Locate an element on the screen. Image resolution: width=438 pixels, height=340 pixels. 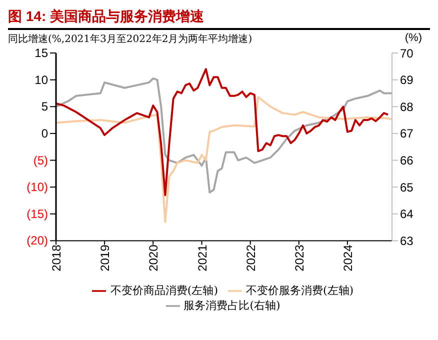
y-axis-title: 同比增速(%,2021年3月至2022年2月为两年平均增速) is located at coordinates (130, 38).